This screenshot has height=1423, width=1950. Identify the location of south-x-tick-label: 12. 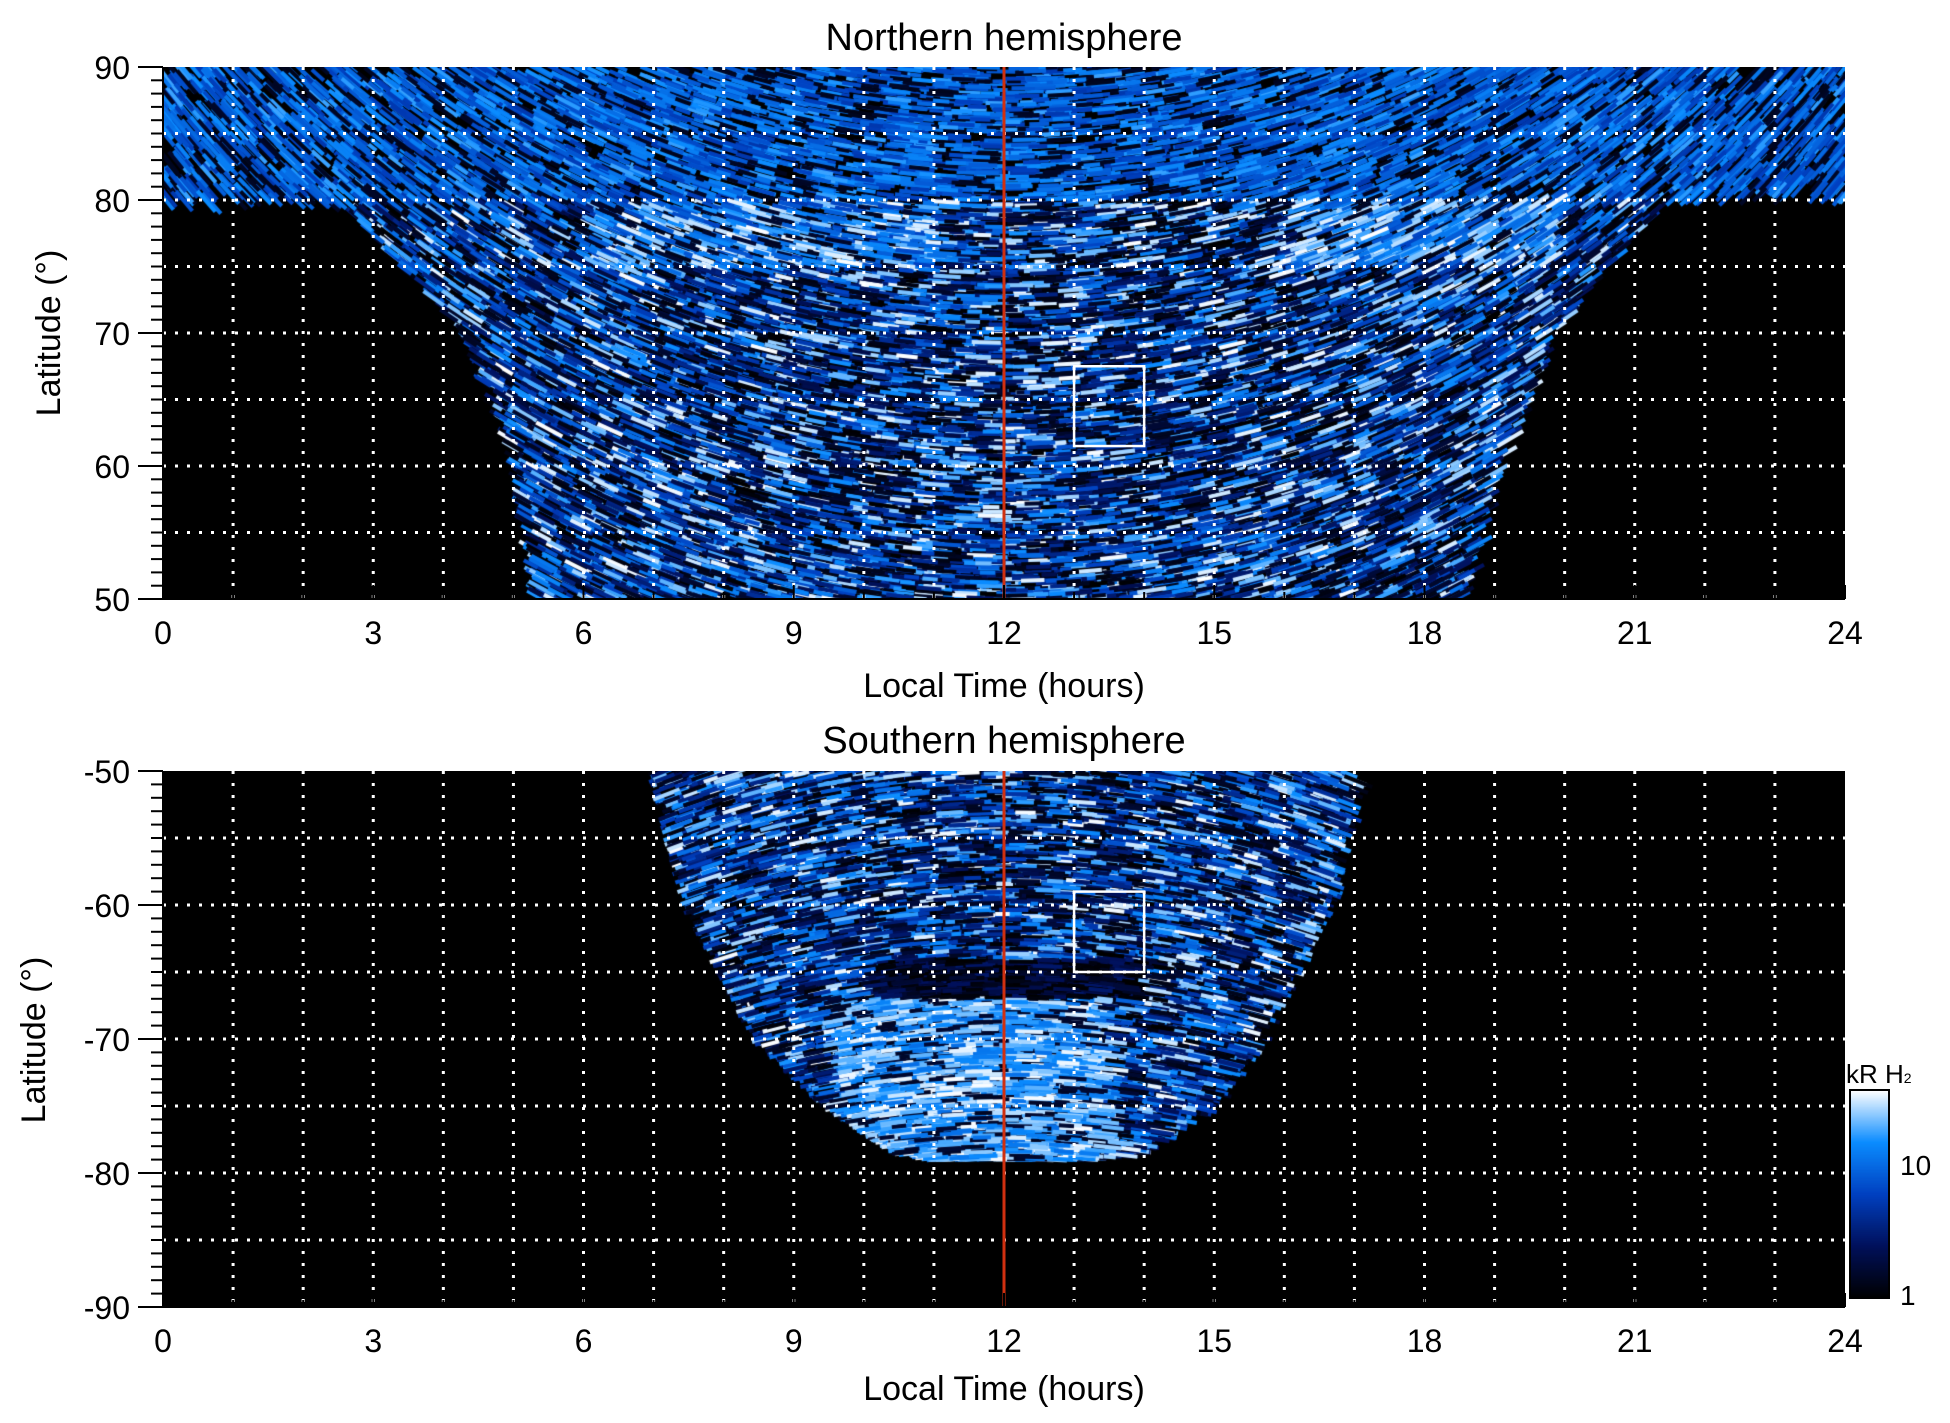
(1004, 1341).